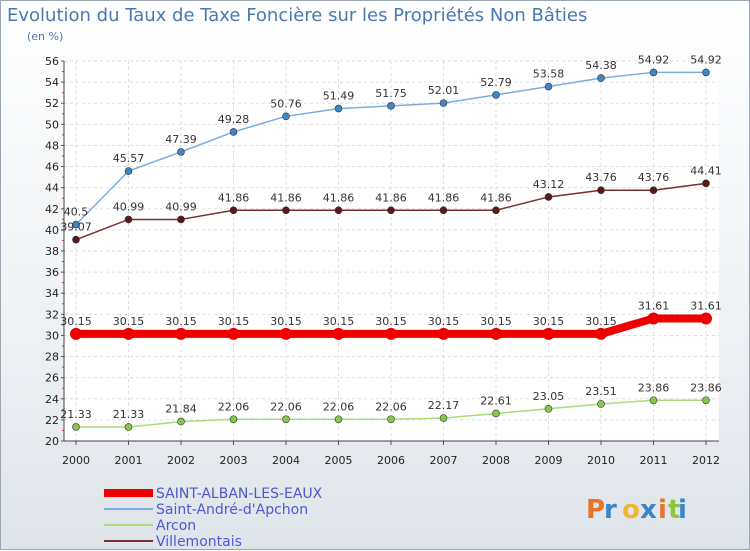 The height and width of the screenshot is (551, 750). What do you see at coordinates (129, 206) in the screenshot?
I see `data-label: 40.99` at bounding box center [129, 206].